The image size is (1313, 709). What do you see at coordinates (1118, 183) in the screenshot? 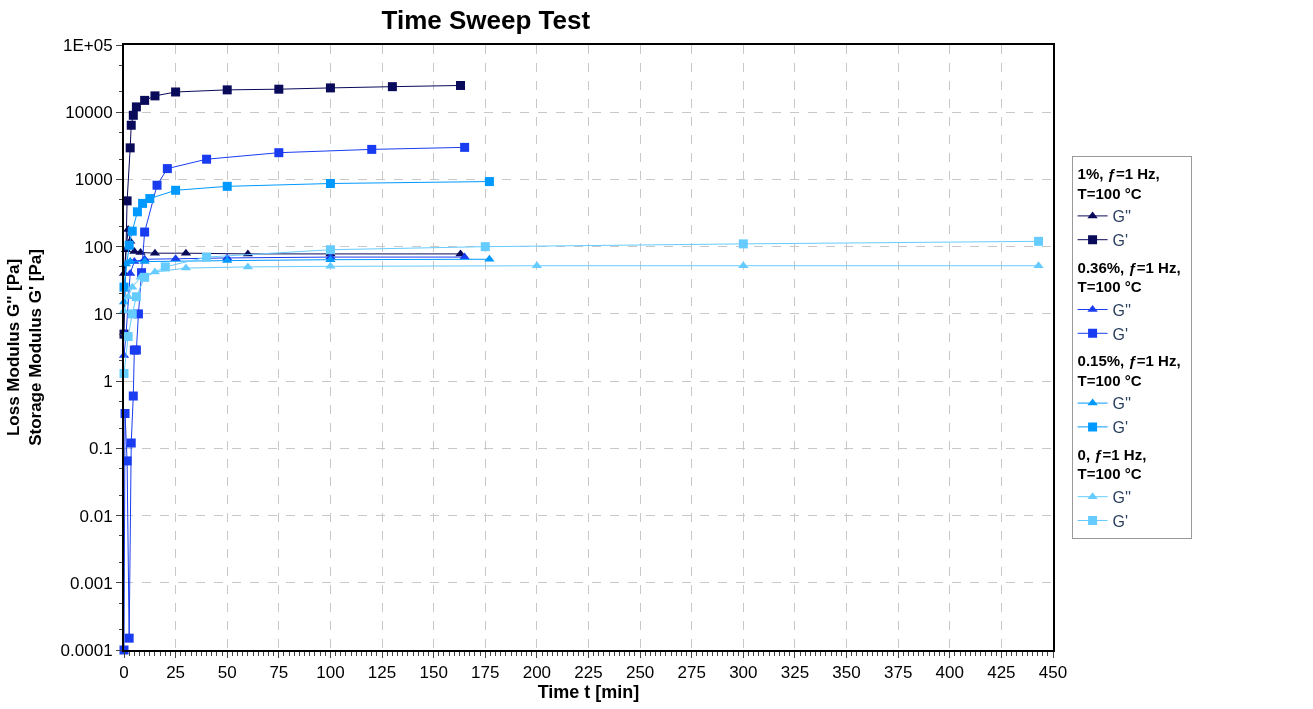
I see `text: 1%, ƒ=1 Hz, T=100 °C` at bounding box center [1118, 183].